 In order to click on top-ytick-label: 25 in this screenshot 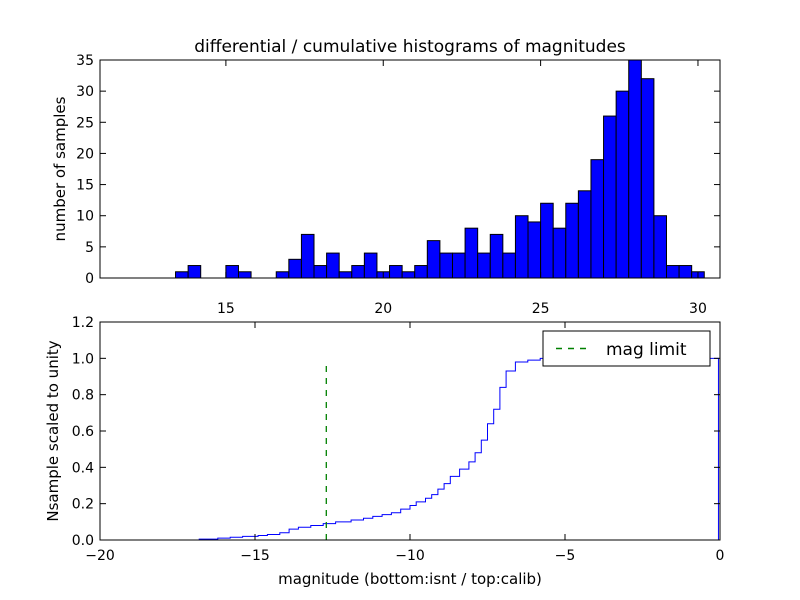, I will do `click(85, 123)`.